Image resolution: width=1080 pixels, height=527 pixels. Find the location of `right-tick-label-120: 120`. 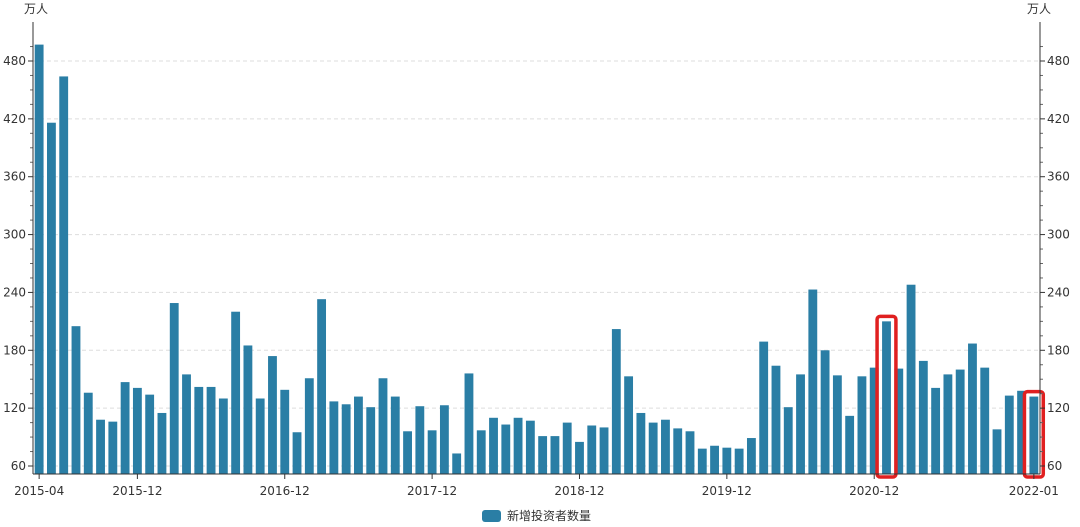

right-tick-label-120: 120 is located at coordinates (1058, 408).